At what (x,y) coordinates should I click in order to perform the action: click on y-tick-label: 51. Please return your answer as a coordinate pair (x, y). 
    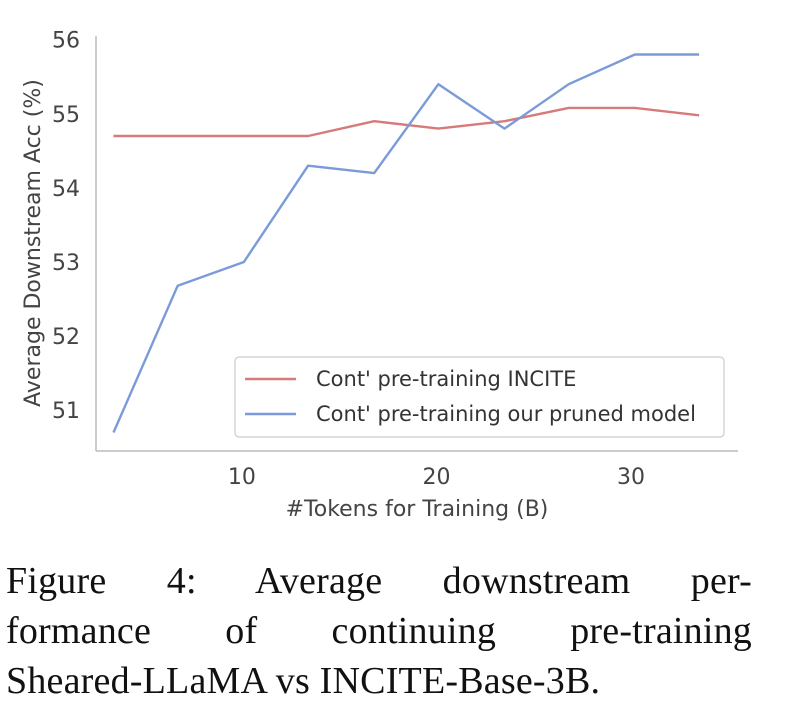
    Looking at the image, I should click on (66, 411).